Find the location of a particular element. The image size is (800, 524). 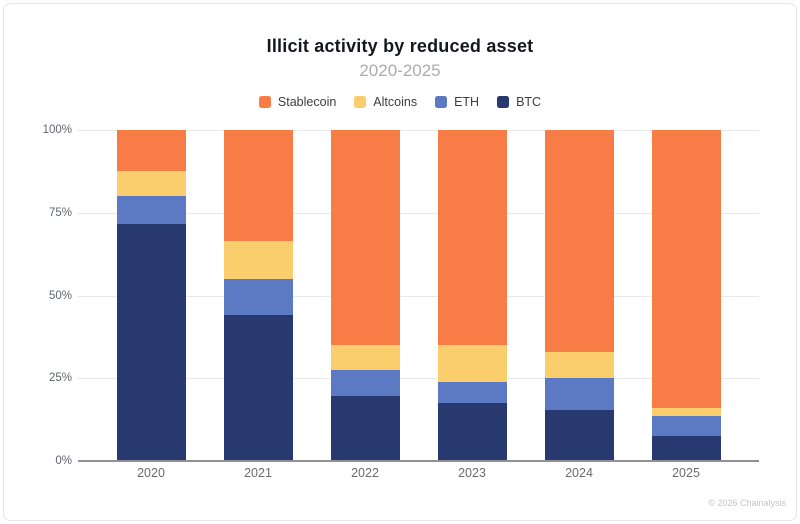

bar-segment-altcoins-2025 is located at coordinates (686, 412).